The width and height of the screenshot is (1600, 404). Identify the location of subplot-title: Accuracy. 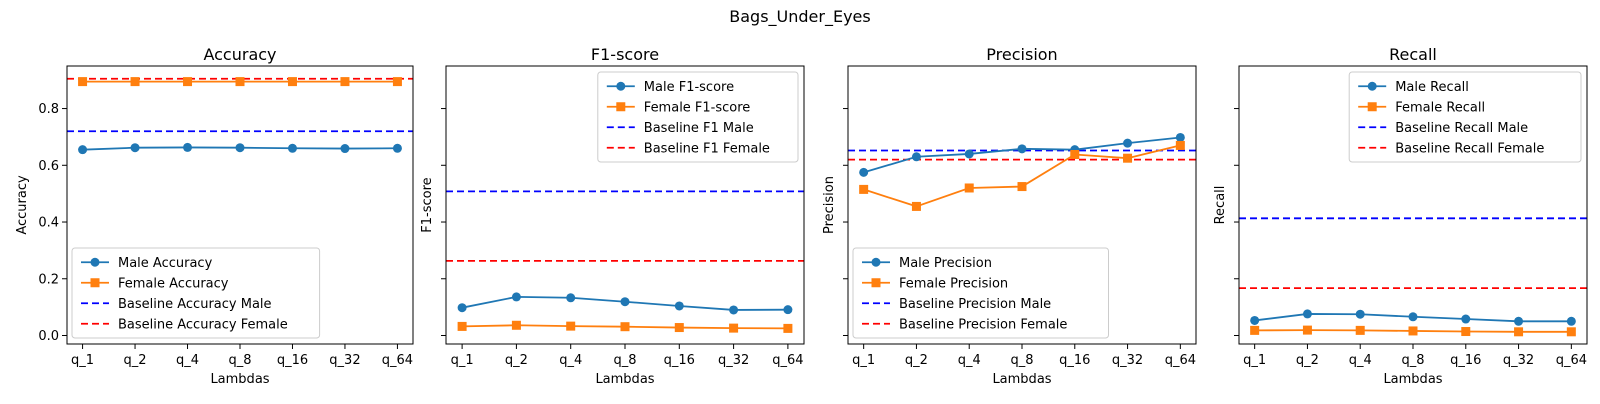
(239, 54).